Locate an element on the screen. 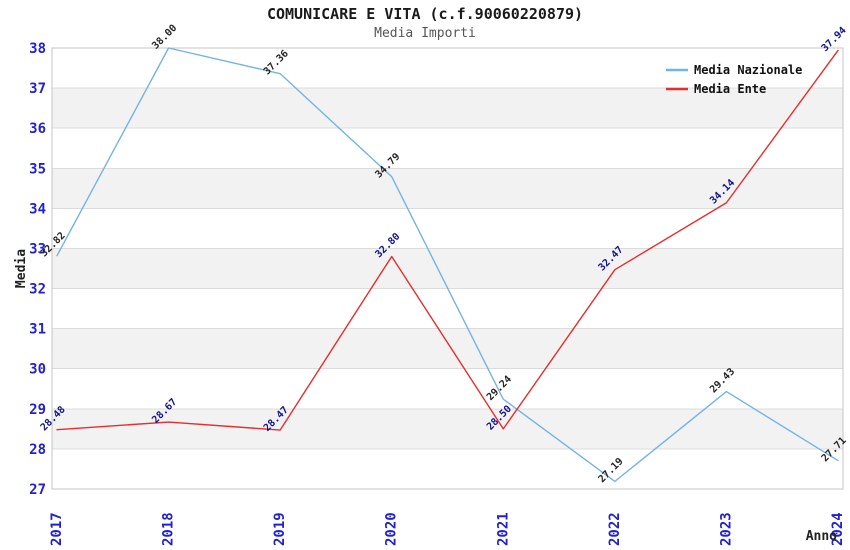 This screenshot has height=550, width=850. svg-text: 2021 is located at coordinates (503, 529).